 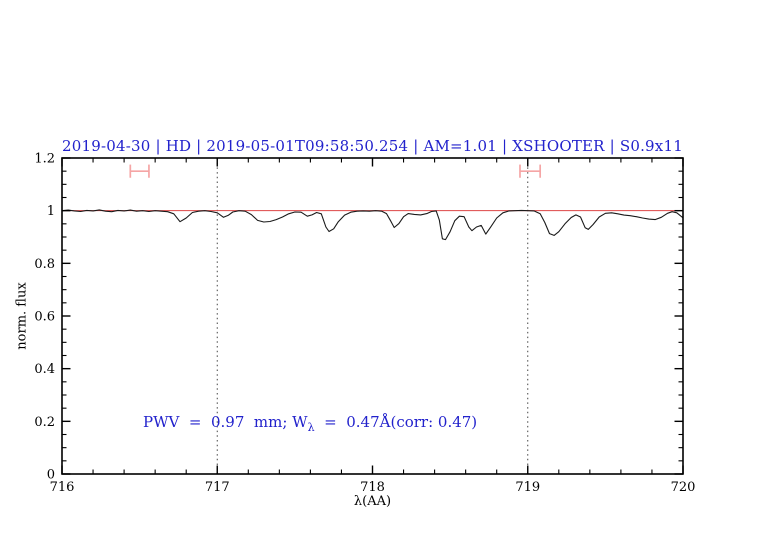 I want to click on y-axis-label: norm. flux, so click(x=22, y=316).